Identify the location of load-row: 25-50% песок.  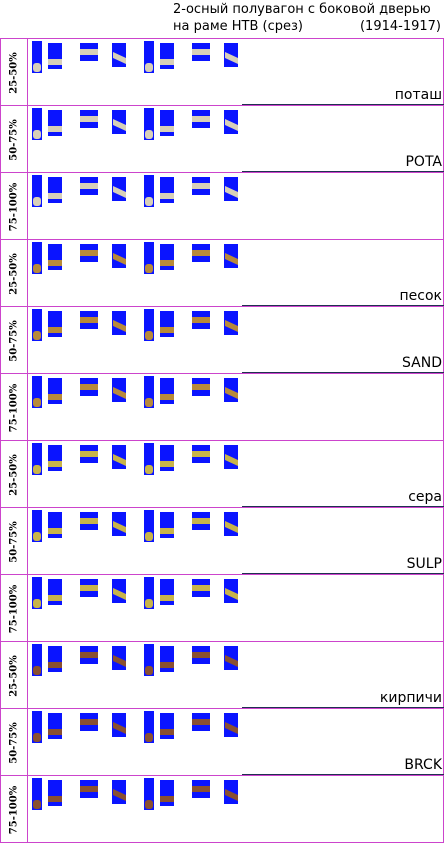
(222, 272).